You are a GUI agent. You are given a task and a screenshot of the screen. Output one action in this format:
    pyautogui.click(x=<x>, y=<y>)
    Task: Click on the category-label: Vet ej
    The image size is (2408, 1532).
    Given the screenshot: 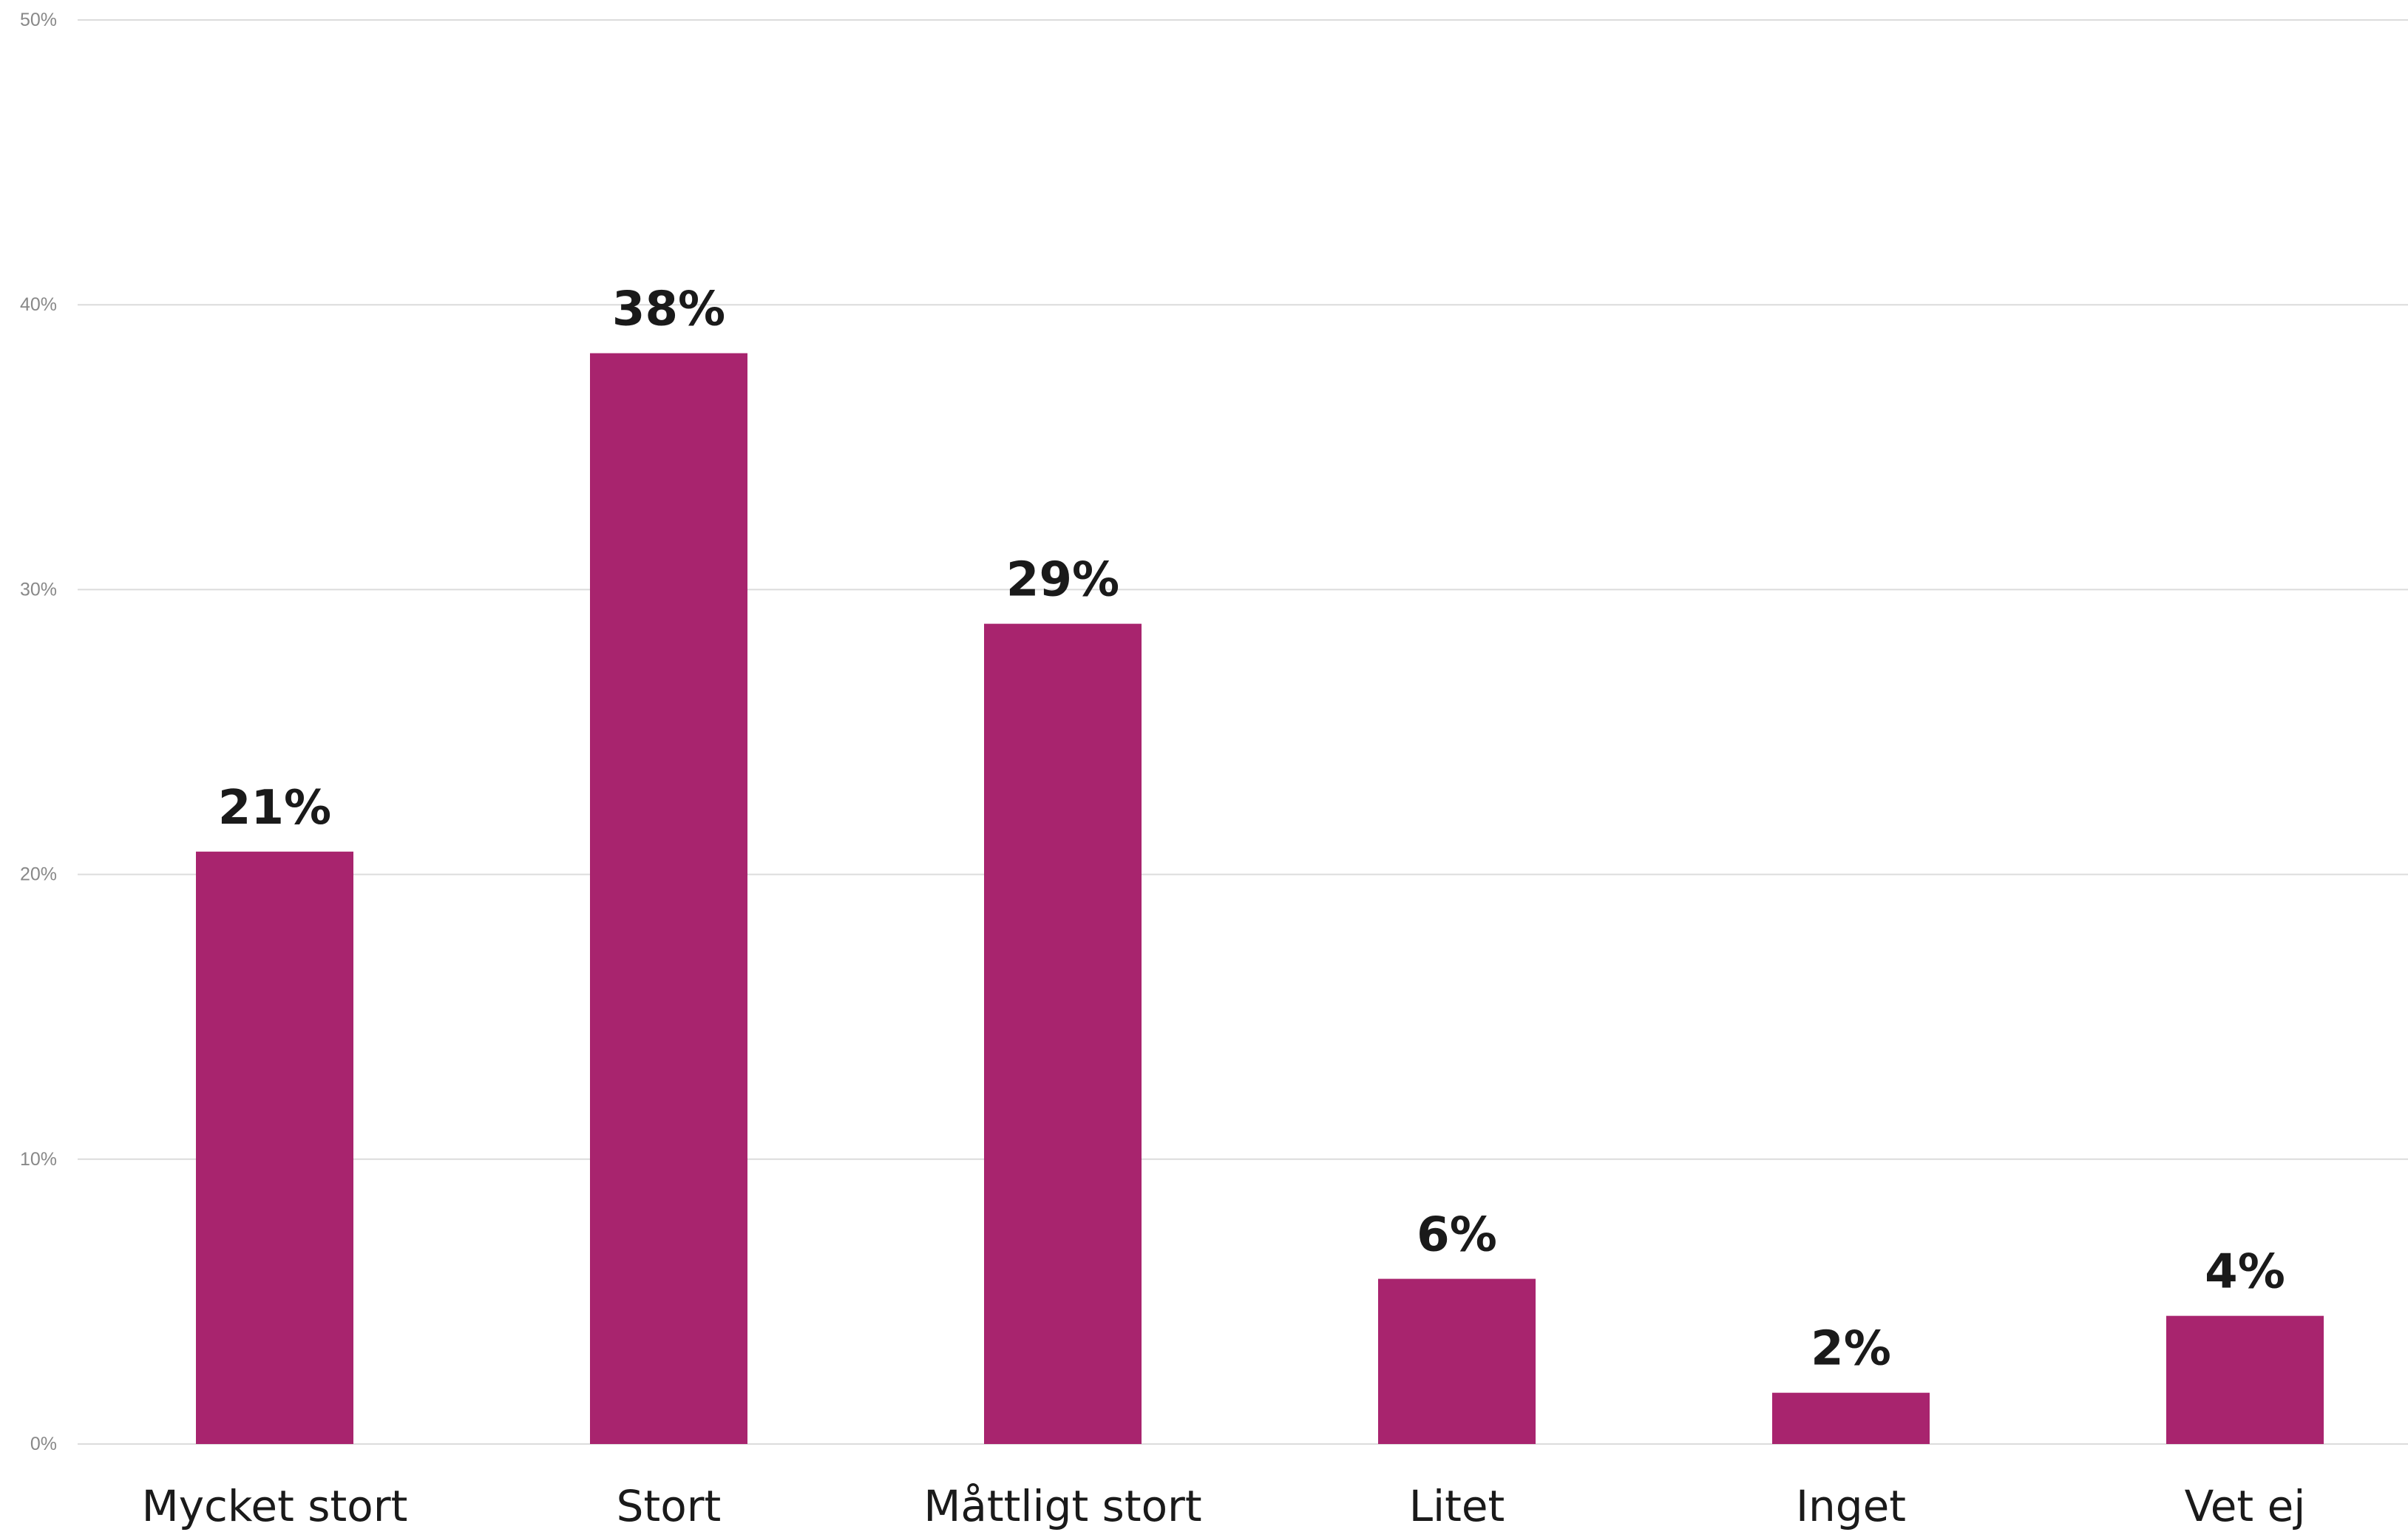 What is the action you would take?
    pyautogui.click(x=2245, y=1506)
    